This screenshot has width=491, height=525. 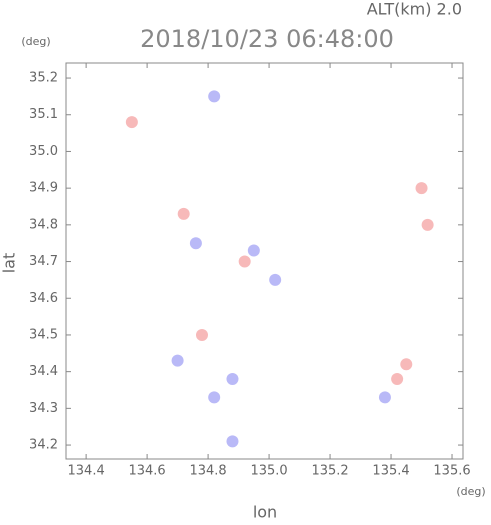 What do you see at coordinates (35, 41) in the screenshot?
I see `y-unit: (deg)` at bounding box center [35, 41].